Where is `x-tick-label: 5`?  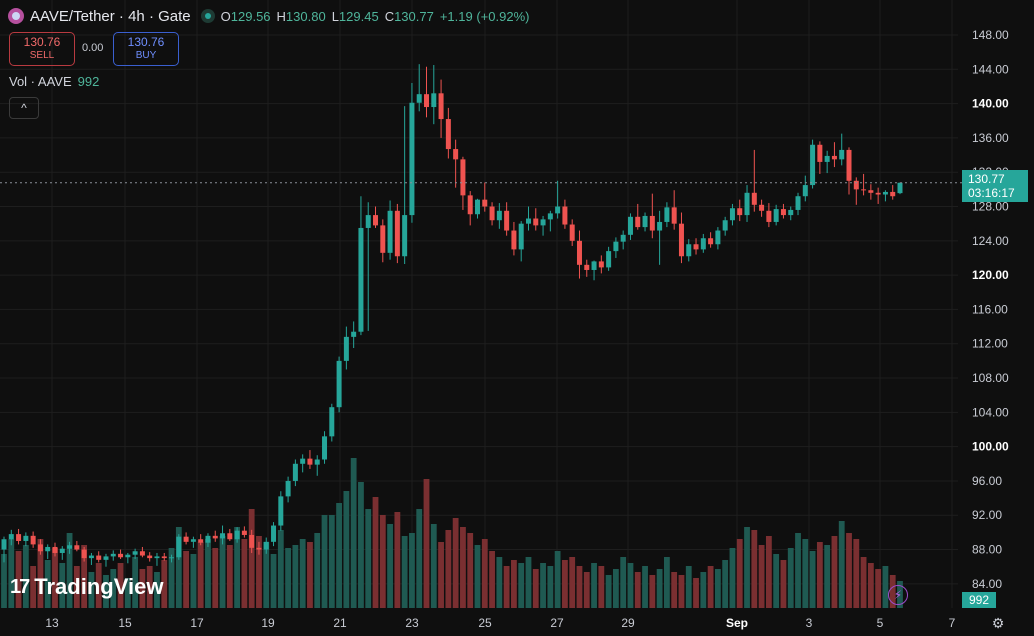 x-tick-label: 5 is located at coordinates (880, 623).